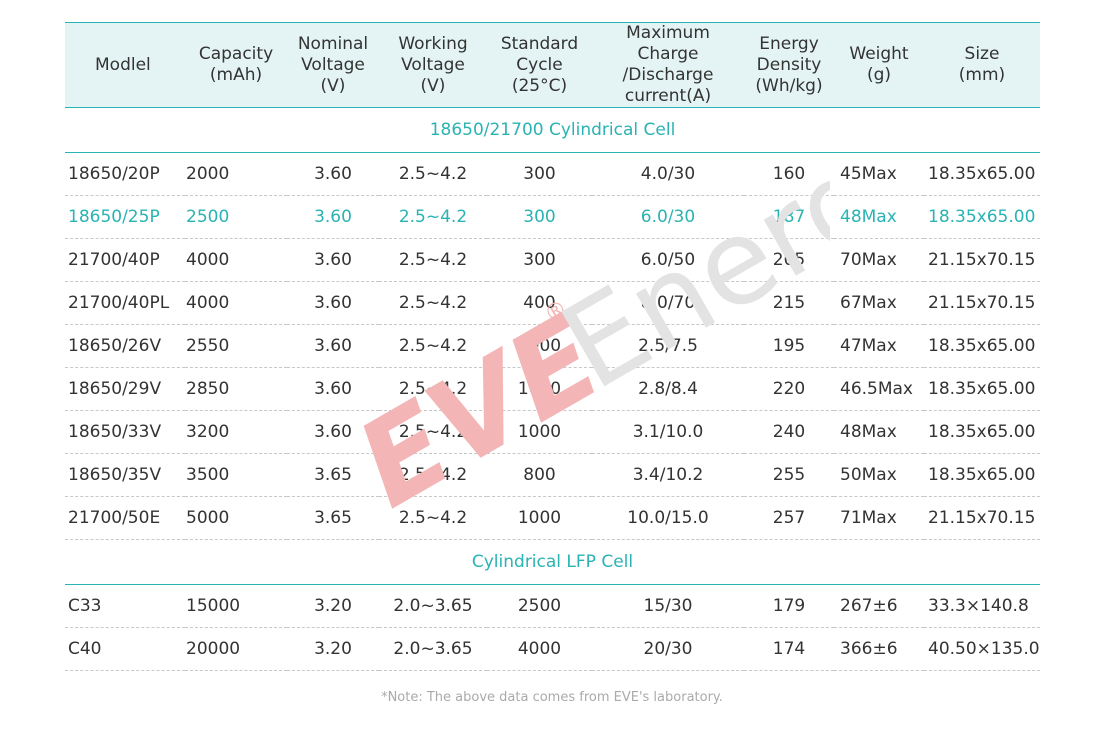 The width and height of the screenshot is (1104, 732). I want to click on cell-weight: 48Max, so click(879, 217).